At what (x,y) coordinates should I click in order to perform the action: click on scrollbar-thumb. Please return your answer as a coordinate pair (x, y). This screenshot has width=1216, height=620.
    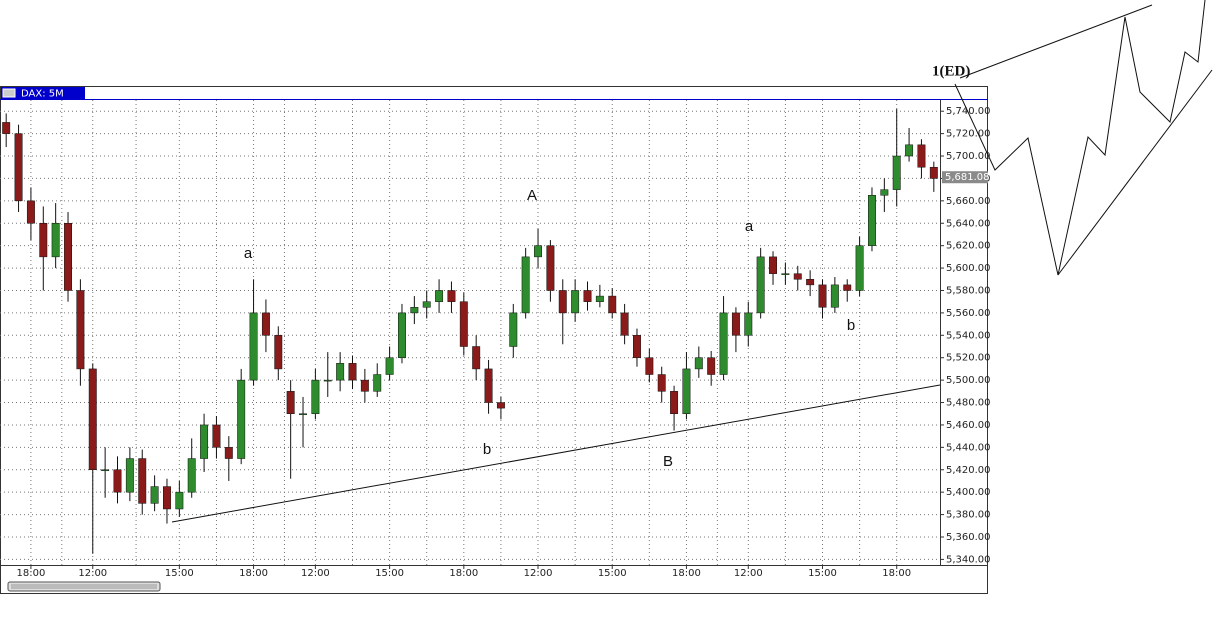
    Looking at the image, I should click on (84, 586).